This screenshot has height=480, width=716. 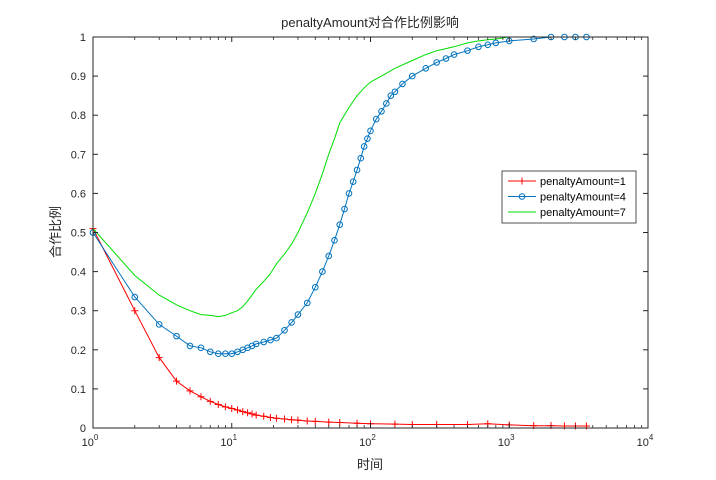 What do you see at coordinates (55, 232) in the screenshot?
I see `y-axis-label: 合作比例` at bounding box center [55, 232].